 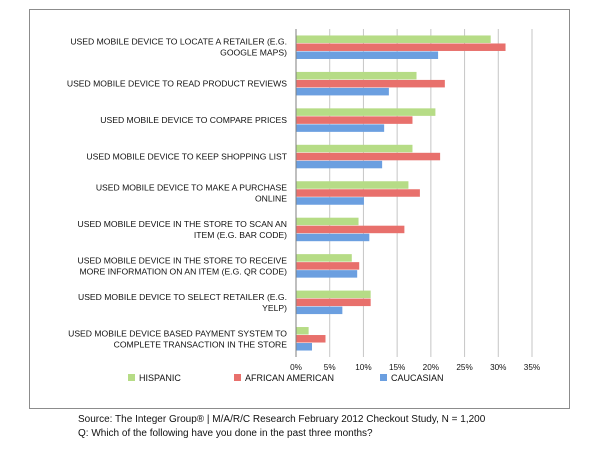 I want to click on legend-label: AFRICAN AMERICAN, so click(x=289, y=378).